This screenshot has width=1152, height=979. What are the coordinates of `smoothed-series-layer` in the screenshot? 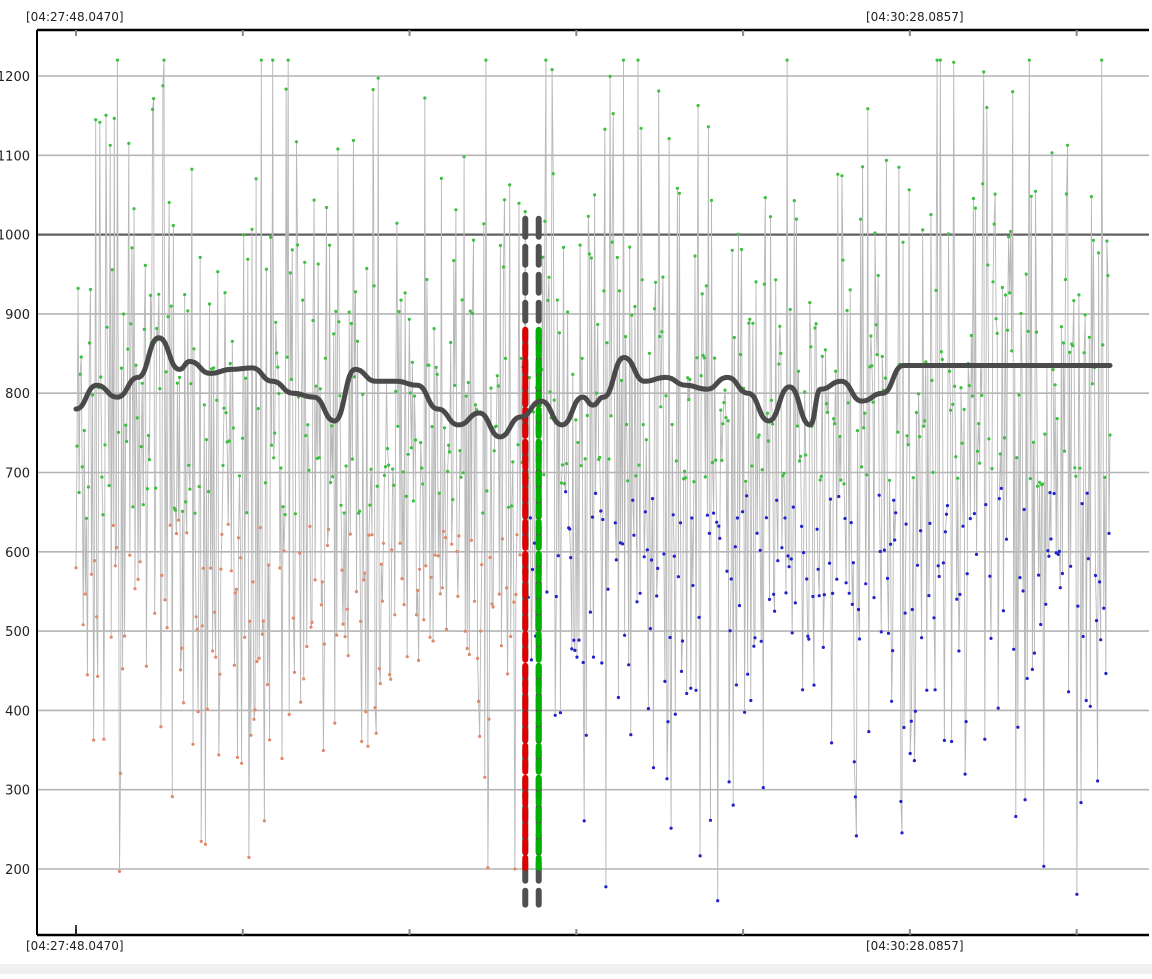 It's located at (593, 387).